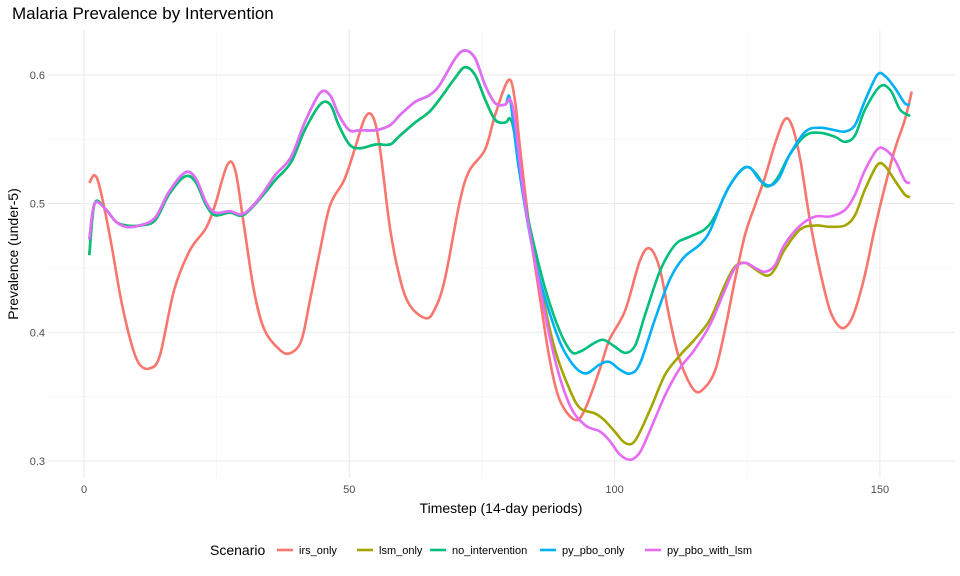  I want to click on legend-title: Scenario, so click(237, 550).